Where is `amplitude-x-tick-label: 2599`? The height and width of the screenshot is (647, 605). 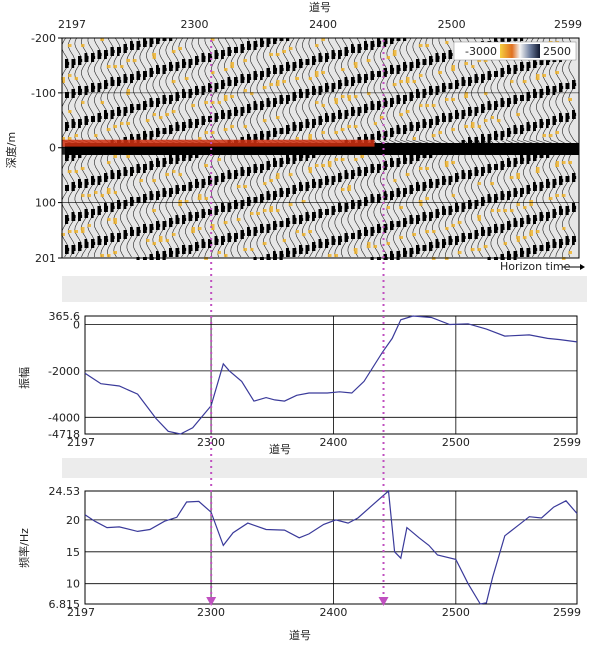 amplitude-x-tick-label: 2599 is located at coordinates (567, 442).